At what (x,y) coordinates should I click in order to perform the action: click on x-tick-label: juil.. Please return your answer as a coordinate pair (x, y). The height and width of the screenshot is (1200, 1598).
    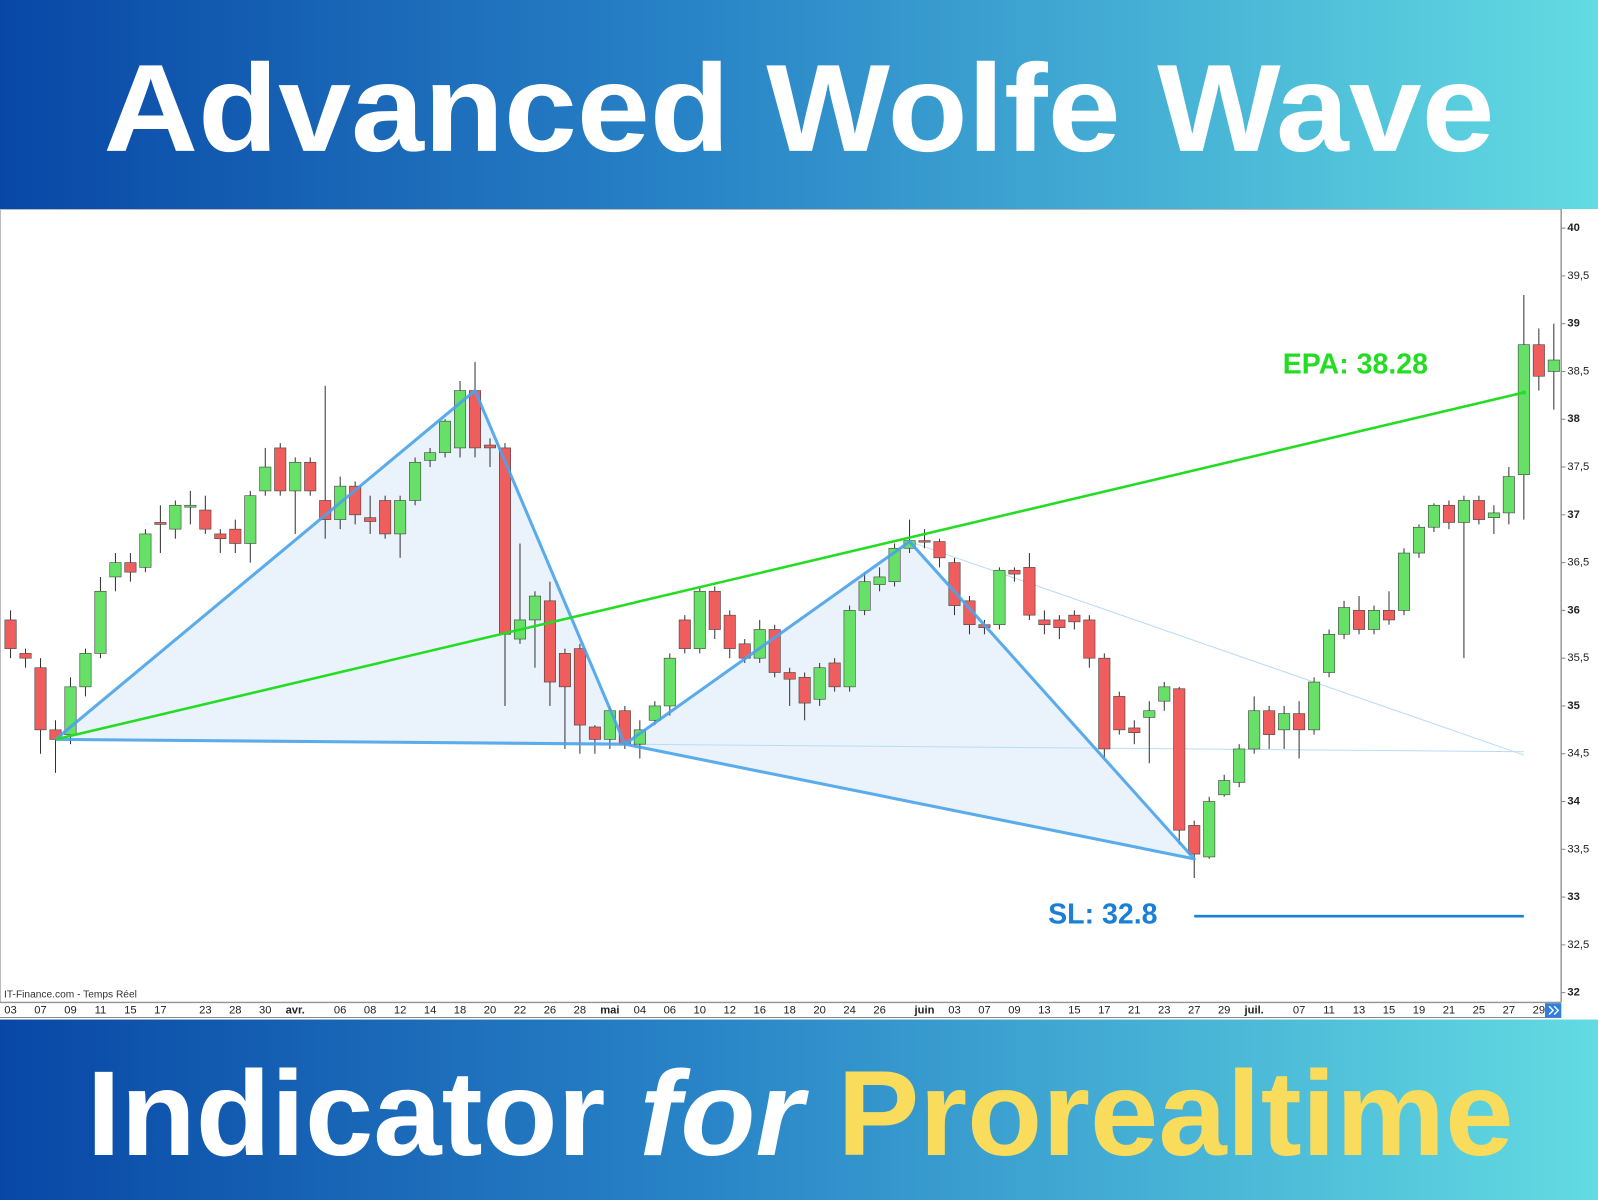
    Looking at the image, I should click on (1254, 1010).